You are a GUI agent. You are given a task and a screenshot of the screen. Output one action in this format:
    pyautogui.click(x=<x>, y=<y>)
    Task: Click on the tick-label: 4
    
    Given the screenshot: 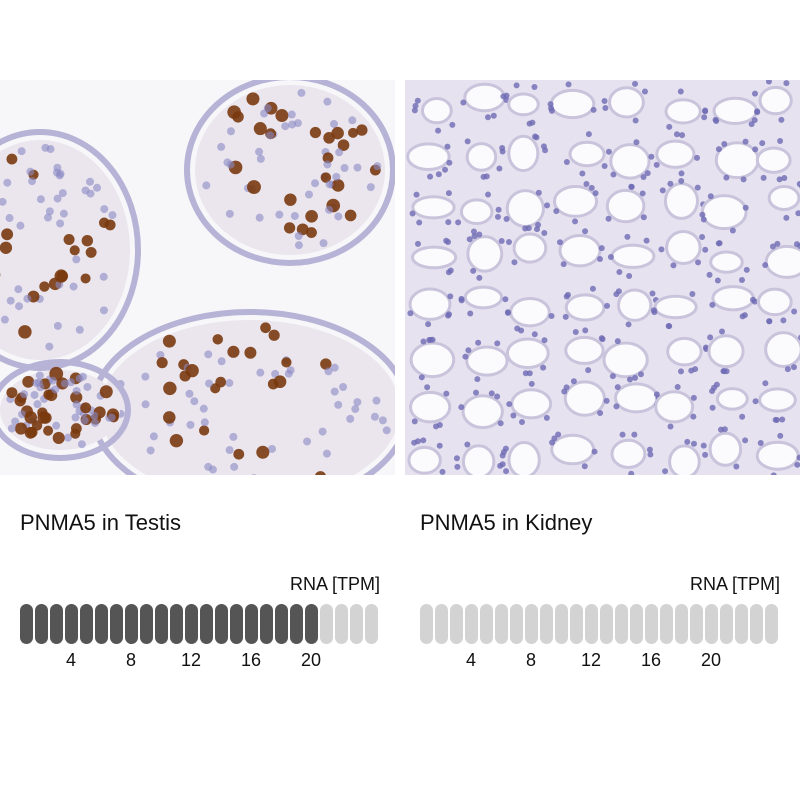 What is the action you would take?
    pyautogui.click(x=471, y=660)
    